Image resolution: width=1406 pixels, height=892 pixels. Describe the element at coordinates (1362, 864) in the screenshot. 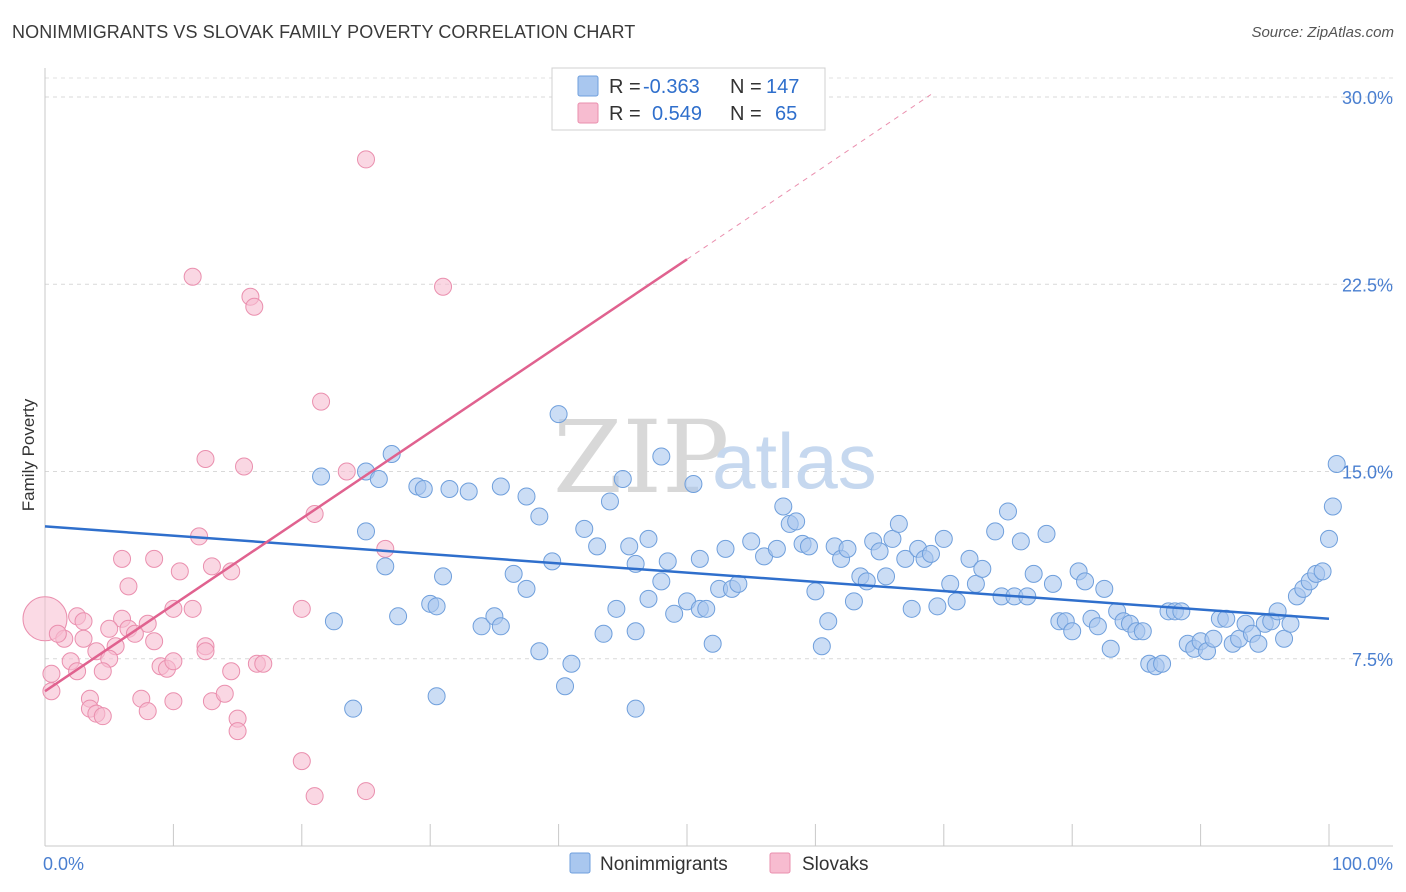

I see `x-tick-label-1: 100.0%` at that location.